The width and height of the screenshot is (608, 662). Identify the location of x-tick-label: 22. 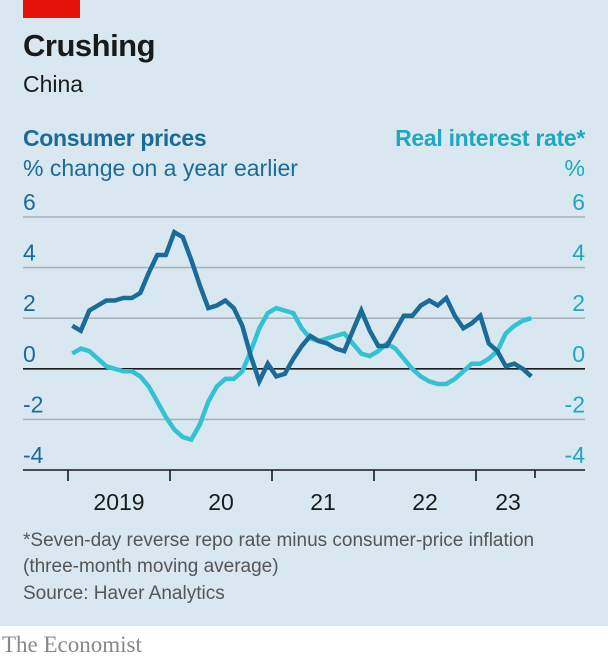
(425, 502).